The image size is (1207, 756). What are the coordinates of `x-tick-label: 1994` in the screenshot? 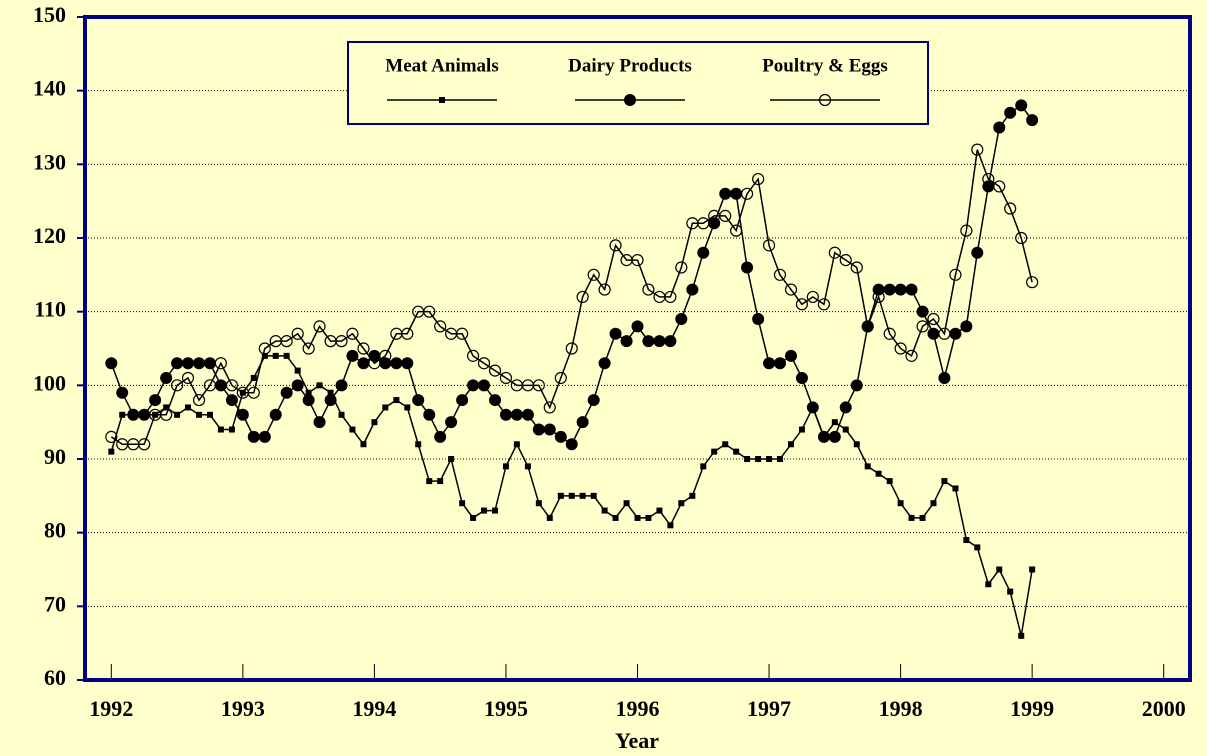 It's located at (374, 708).